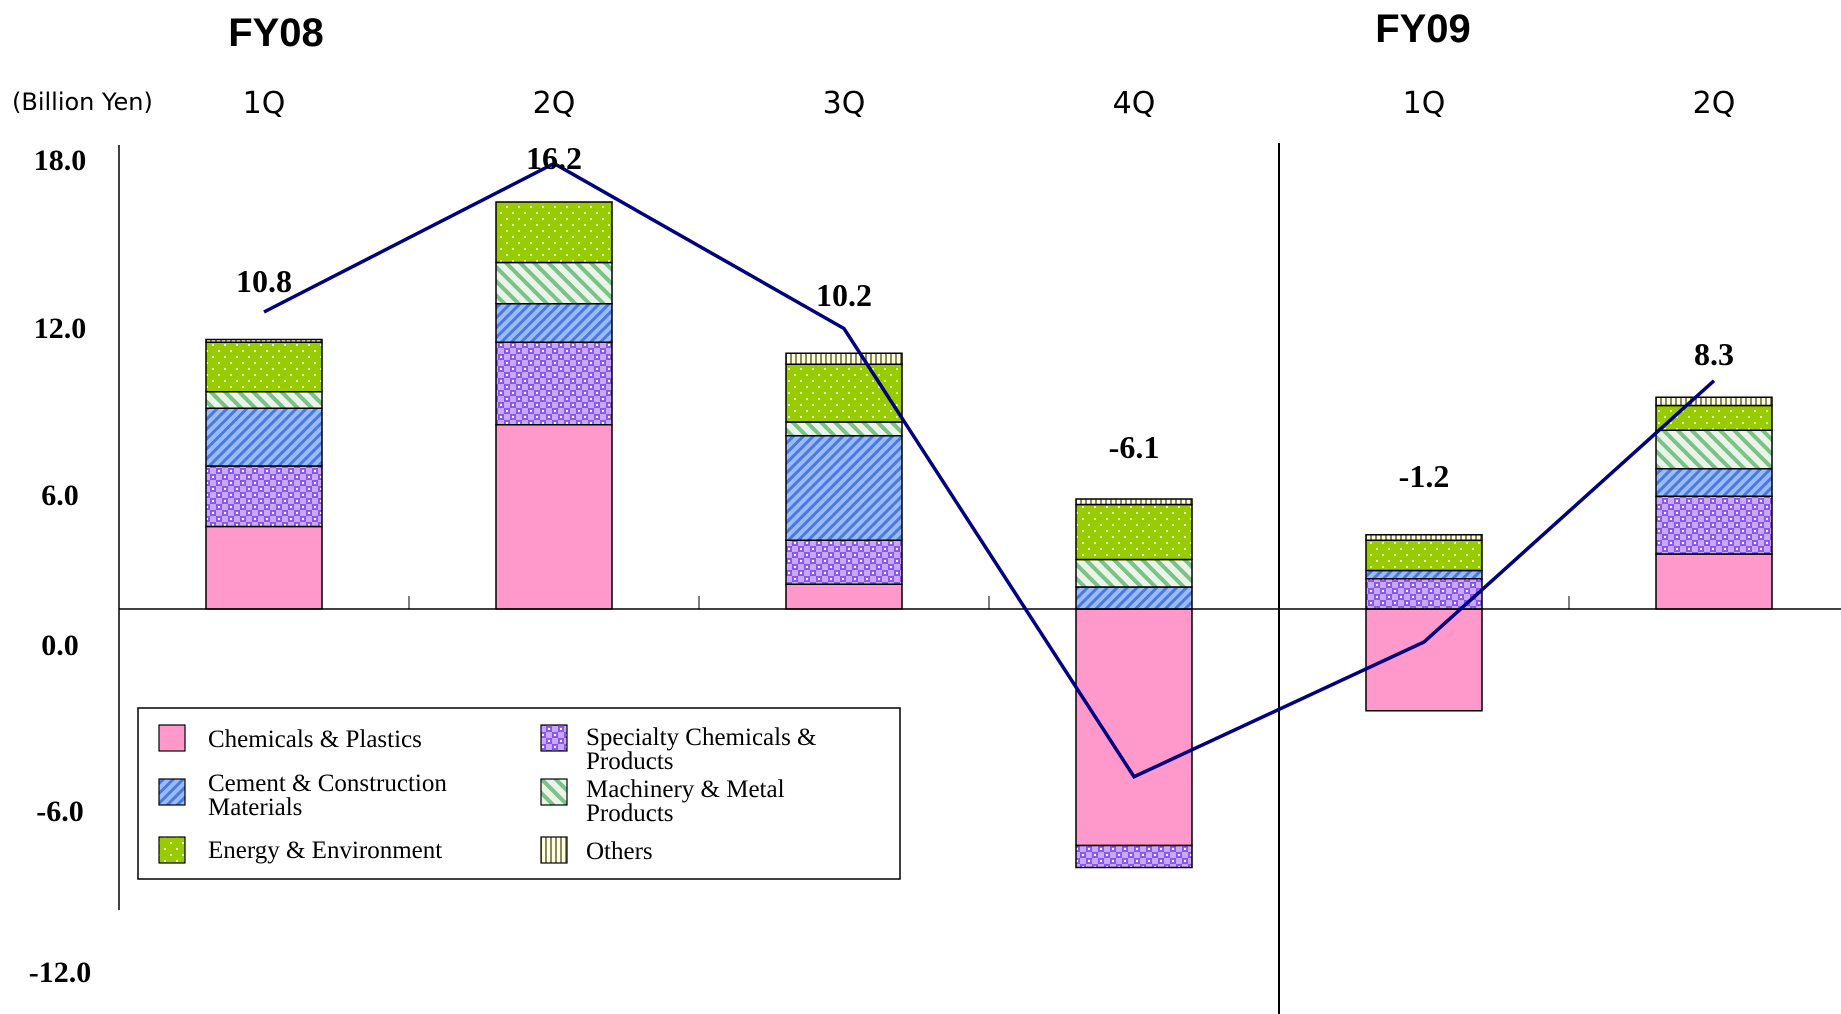 The image size is (1841, 1014). What do you see at coordinates (325, 850) in the screenshot?
I see `legend-label: Energy & Environment` at bounding box center [325, 850].